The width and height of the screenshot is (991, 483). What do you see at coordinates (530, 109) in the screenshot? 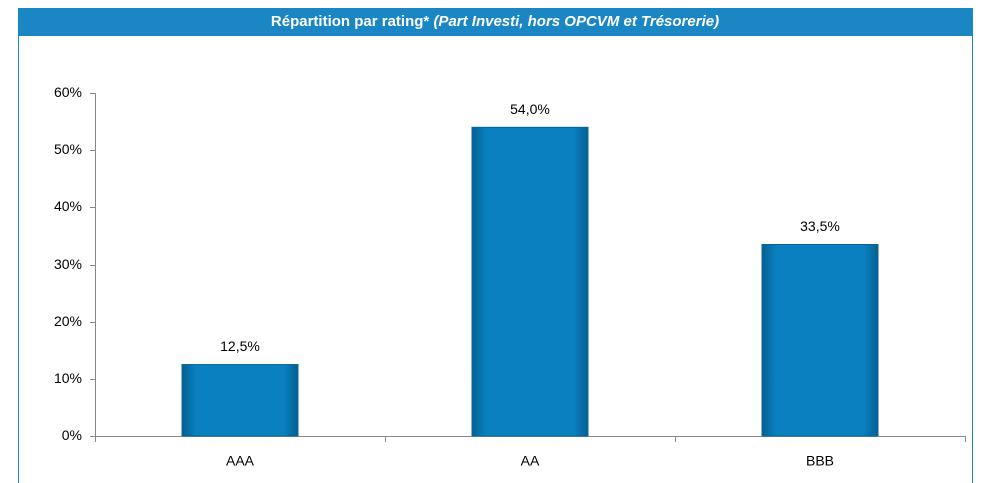
I see `value-label: 54,0%` at bounding box center [530, 109].